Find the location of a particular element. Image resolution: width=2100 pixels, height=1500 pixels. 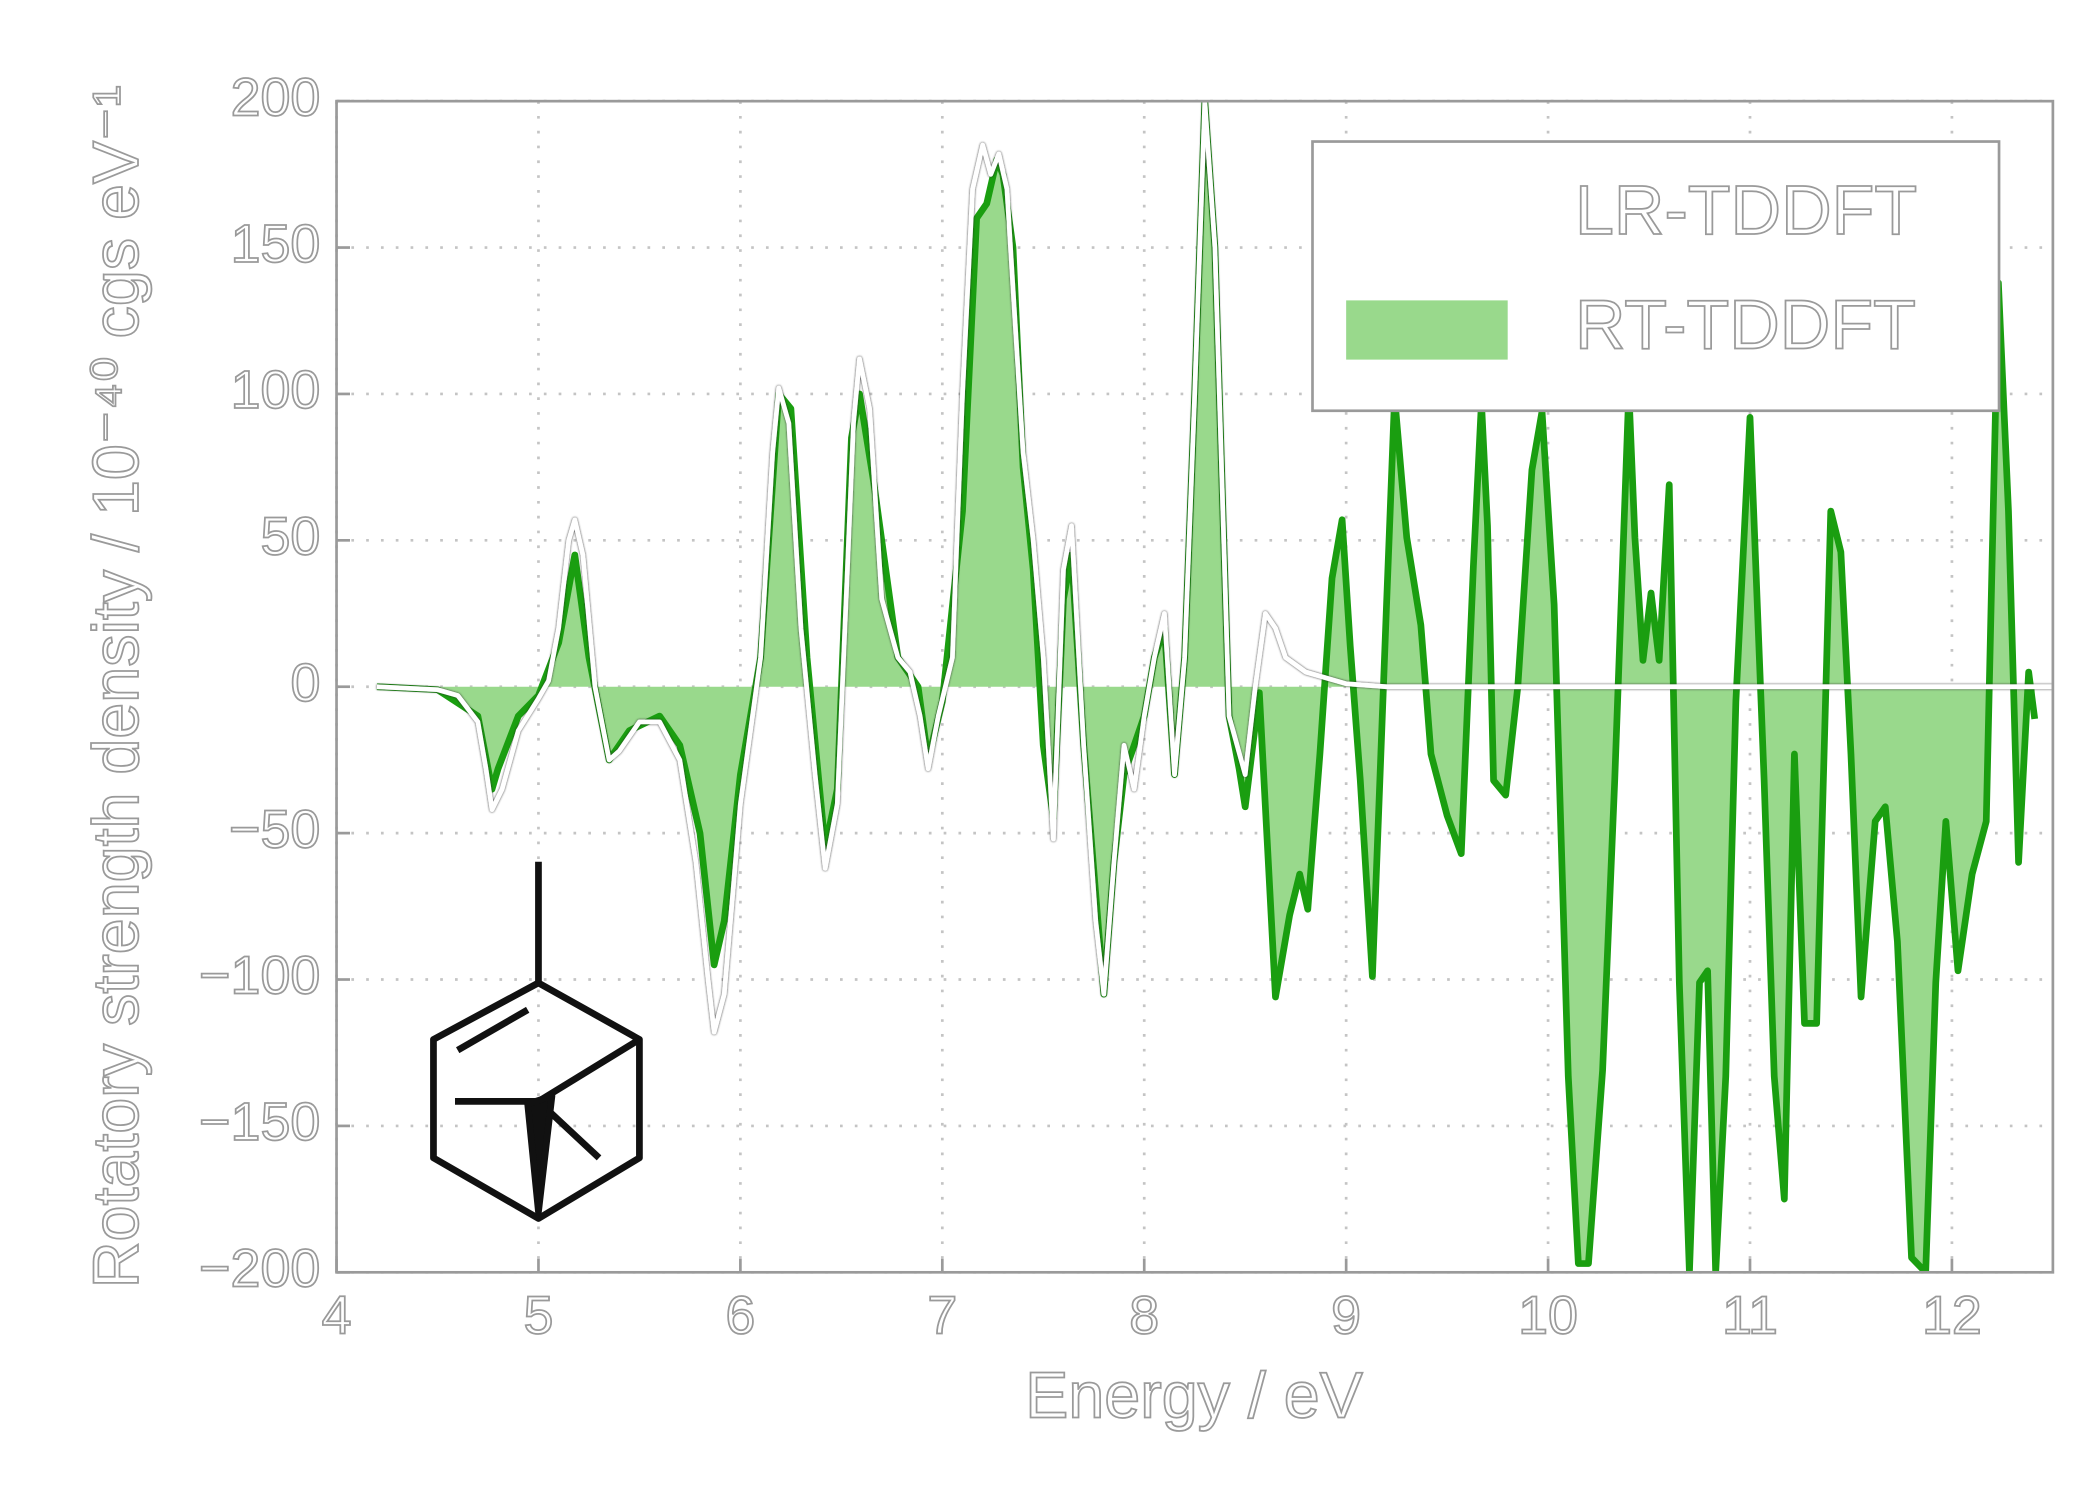

legend-label: LR-TDDFT is located at coordinates (1746, 210).